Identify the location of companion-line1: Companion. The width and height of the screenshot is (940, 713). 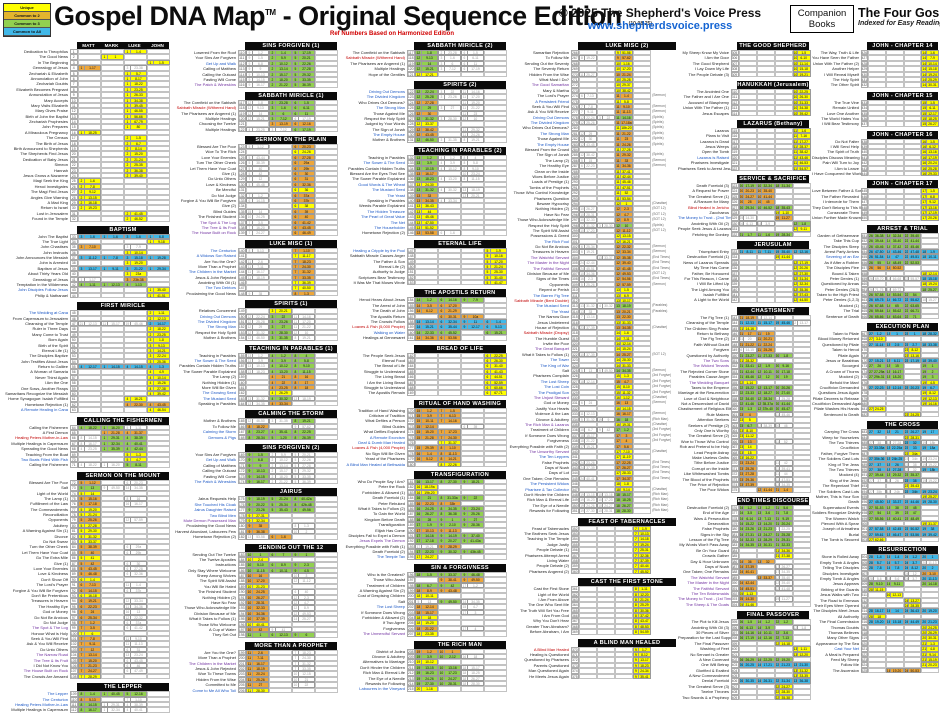
(822, 13).